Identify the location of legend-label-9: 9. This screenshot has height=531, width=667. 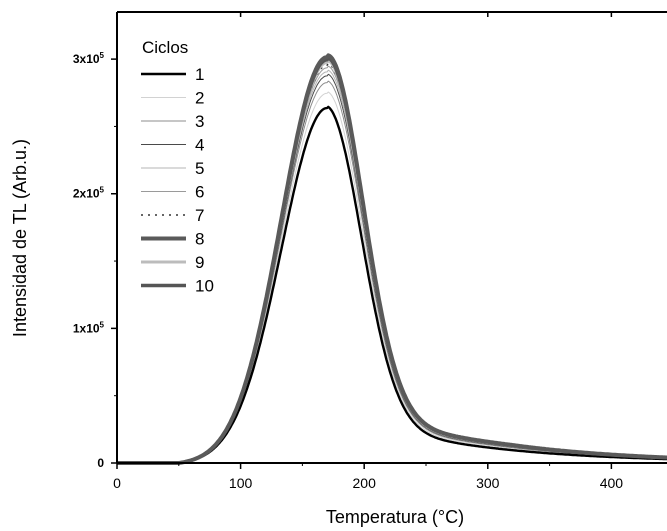
(199, 262).